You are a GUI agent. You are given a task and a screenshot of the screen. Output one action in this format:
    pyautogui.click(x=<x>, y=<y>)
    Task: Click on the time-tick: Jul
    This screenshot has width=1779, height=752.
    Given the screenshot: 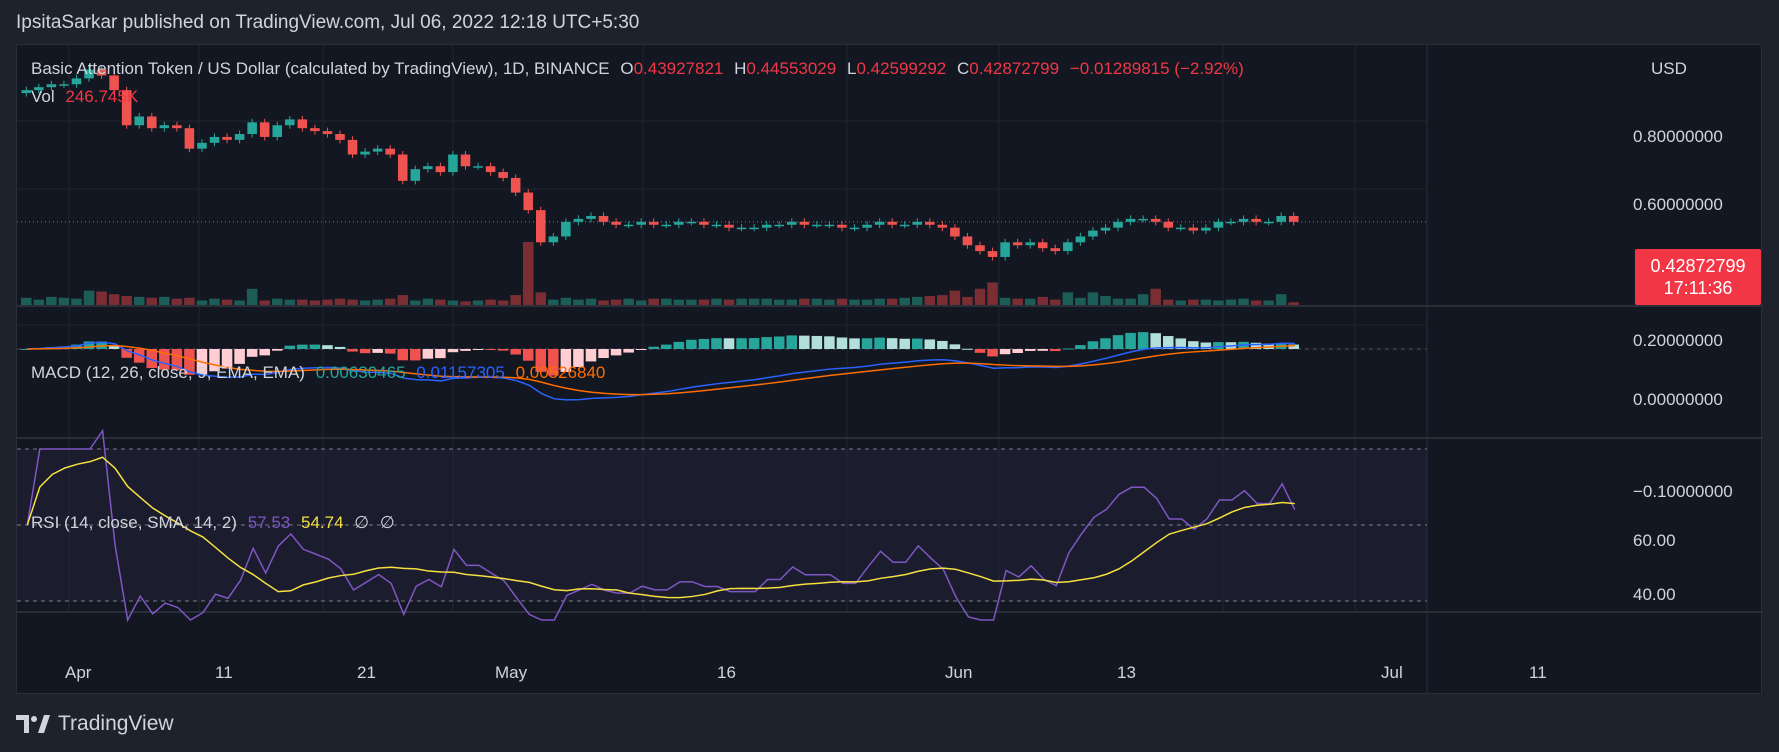 What is the action you would take?
    pyautogui.click(x=1392, y=672)
    